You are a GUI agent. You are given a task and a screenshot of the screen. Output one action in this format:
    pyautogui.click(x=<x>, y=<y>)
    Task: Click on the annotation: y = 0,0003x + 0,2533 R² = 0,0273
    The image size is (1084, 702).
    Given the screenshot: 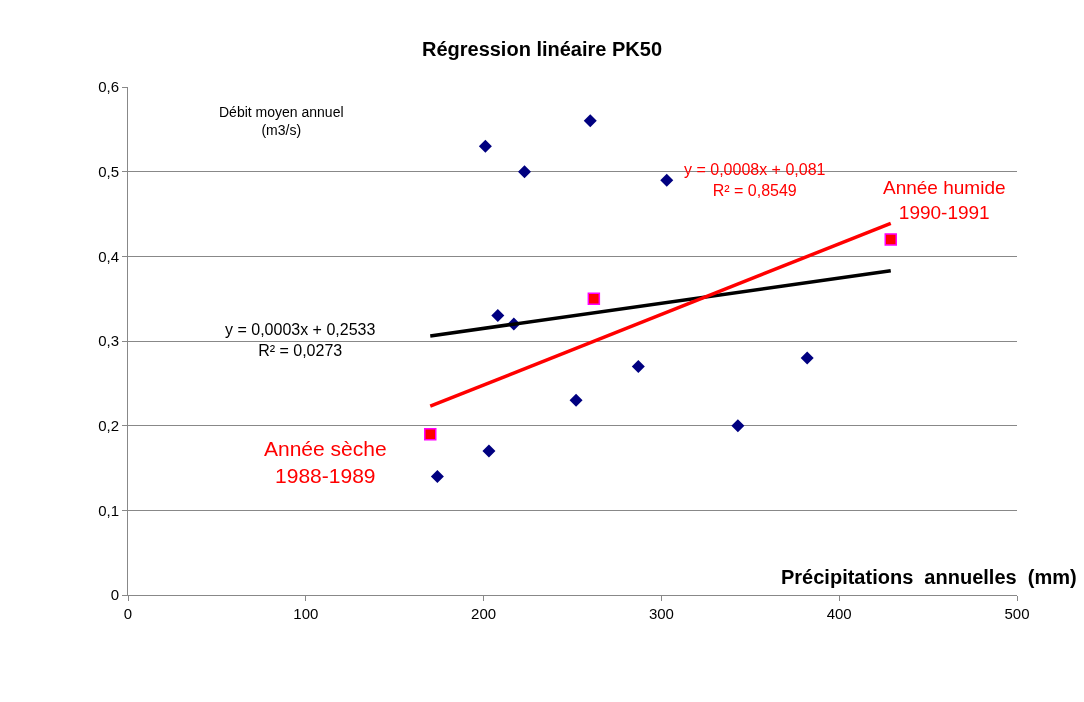 What is the action you would take?
    pyautogui.click(x=300, y=340)
    